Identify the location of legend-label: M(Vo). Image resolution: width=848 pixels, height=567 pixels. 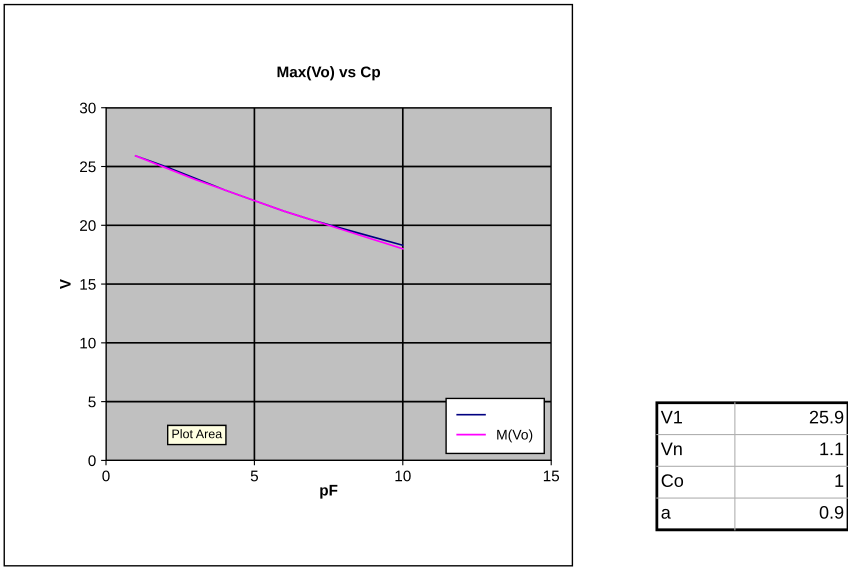
(514, 435).